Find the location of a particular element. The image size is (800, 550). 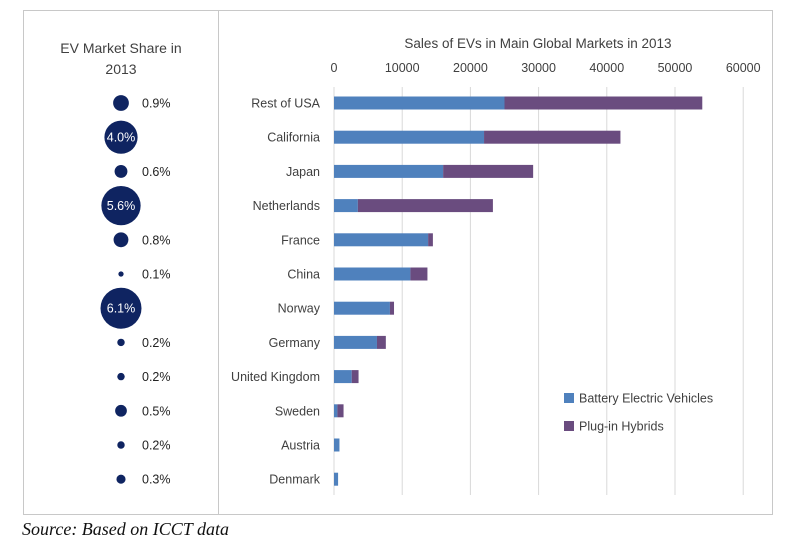

panel-divider is located at coordinates (218, 262).